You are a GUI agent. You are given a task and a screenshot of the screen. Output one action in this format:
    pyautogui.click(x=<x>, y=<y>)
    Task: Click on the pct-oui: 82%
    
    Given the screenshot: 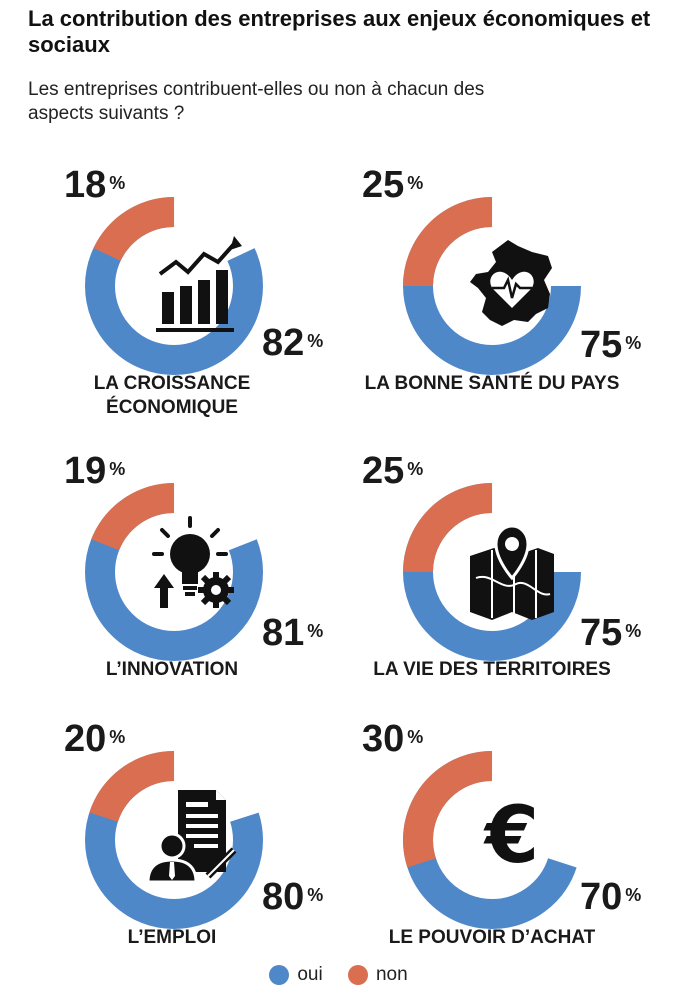 What is the action you would take?
    pyautogui.click(x=292, y=343)
    